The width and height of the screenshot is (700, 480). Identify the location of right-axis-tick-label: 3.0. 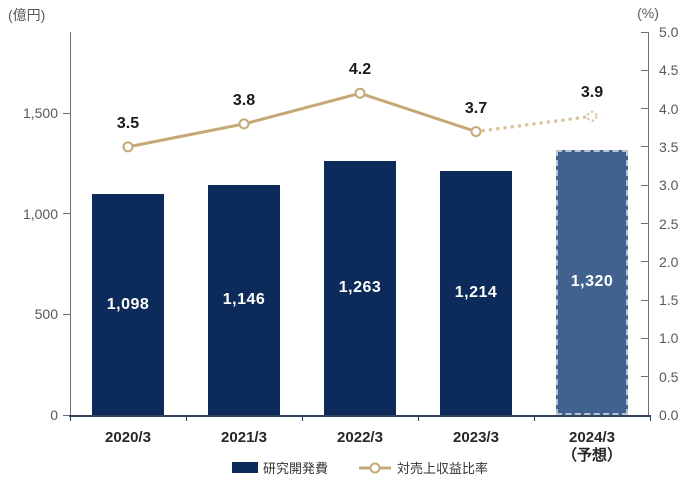
(669, 185).